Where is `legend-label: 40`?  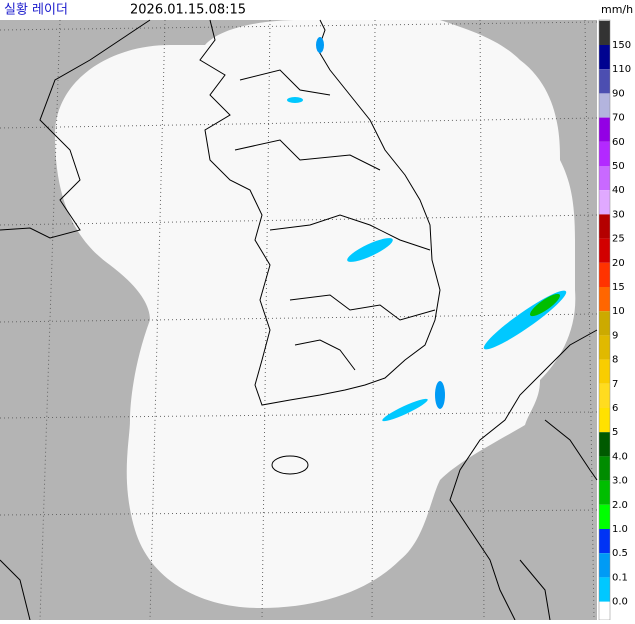 legend-label: 40 is located at coordinates (618, 190).